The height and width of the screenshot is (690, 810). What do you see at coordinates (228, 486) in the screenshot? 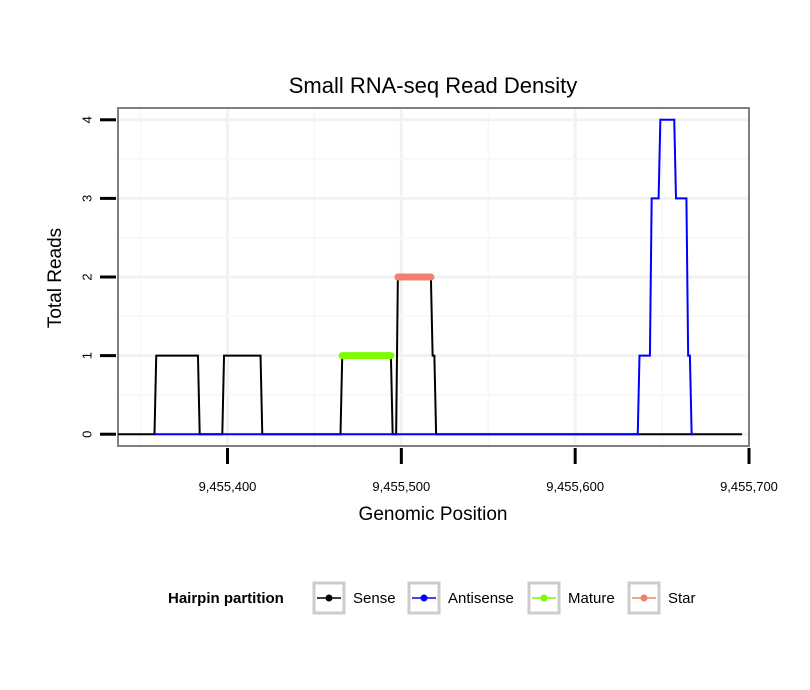
I see `x-tick-label: 9,455,400` at bounding box center [228, 486].